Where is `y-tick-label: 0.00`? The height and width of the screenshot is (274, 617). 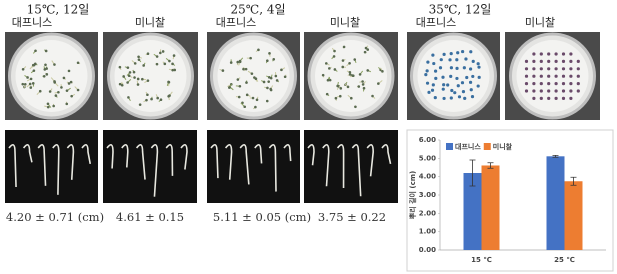 y-tick-label: 0.00 is located at coordinates (427, 250).